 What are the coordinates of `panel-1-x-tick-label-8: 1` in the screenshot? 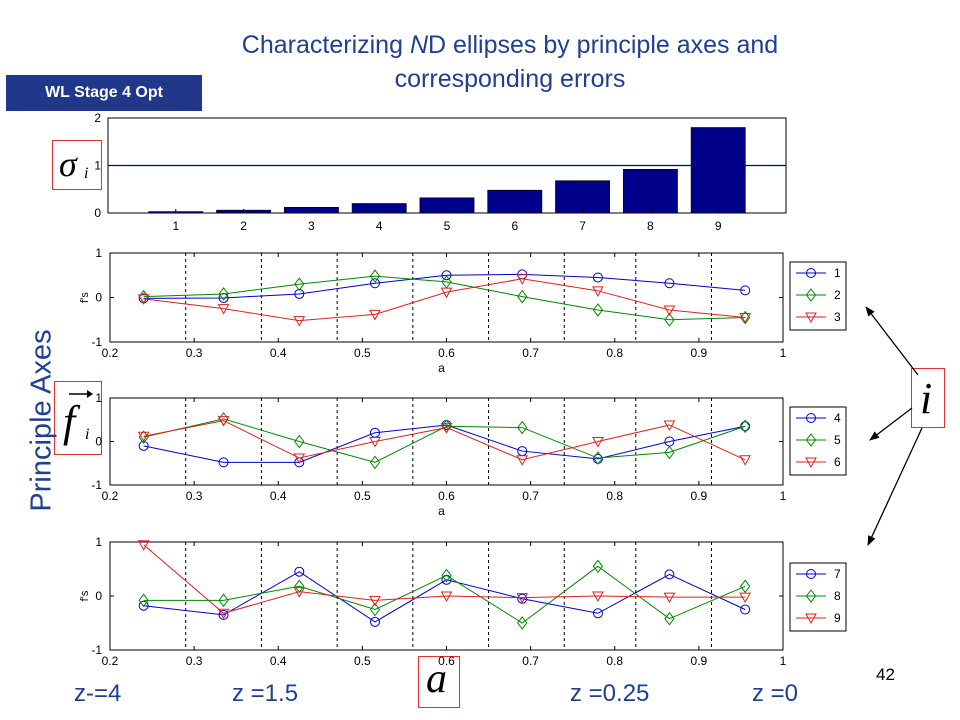 It's located at (783, 353).